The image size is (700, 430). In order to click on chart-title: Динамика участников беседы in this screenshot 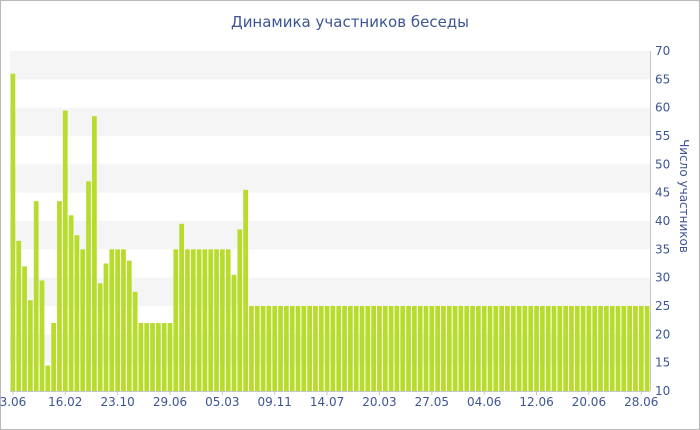, I will do `click(350, 22)`.